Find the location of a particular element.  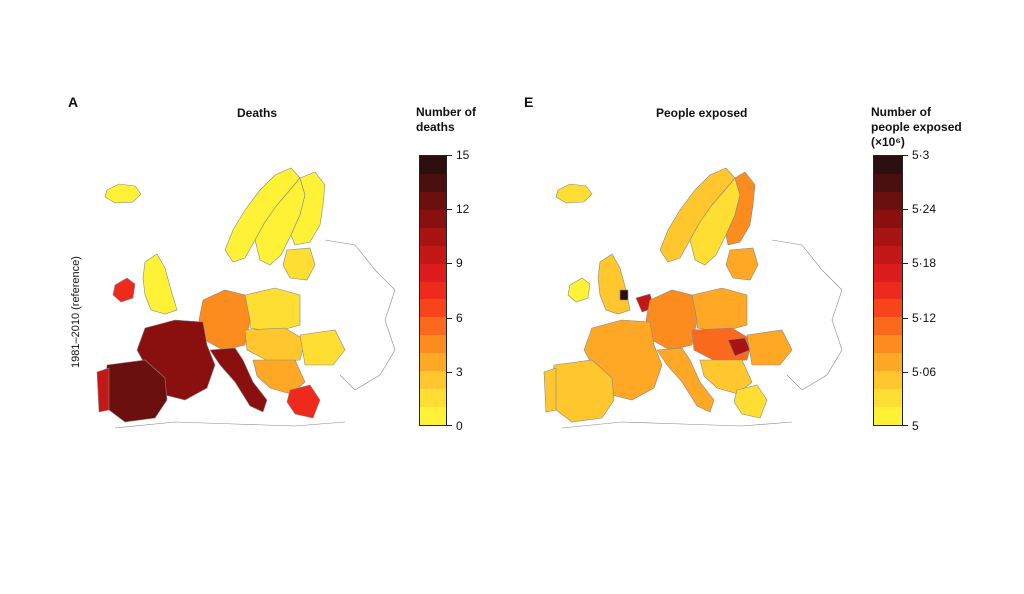

london-region is located at coordinates (624, 295).